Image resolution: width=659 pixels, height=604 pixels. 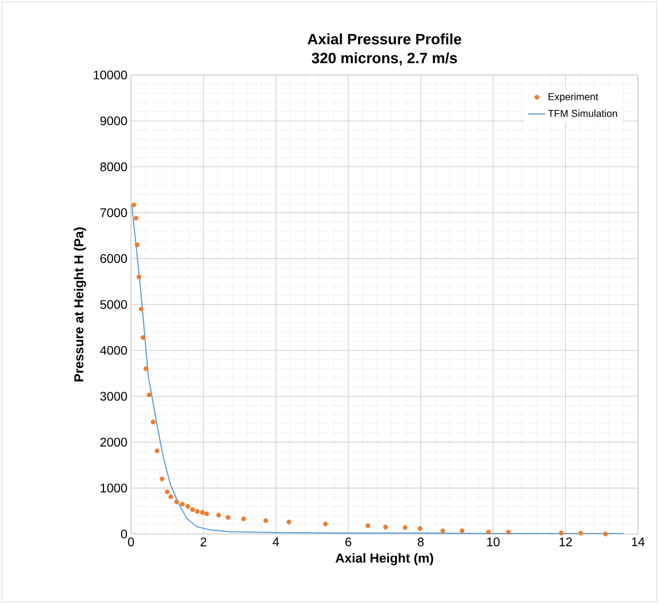 I want to click on y-tick-label: 4000, so click(x=113, y=350).